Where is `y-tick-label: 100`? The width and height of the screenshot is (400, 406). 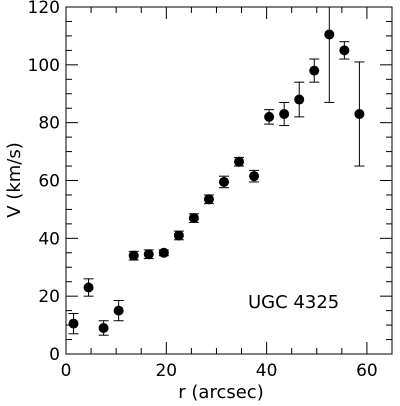 y-tick-label: 100 is located at coordinates (44, 66).